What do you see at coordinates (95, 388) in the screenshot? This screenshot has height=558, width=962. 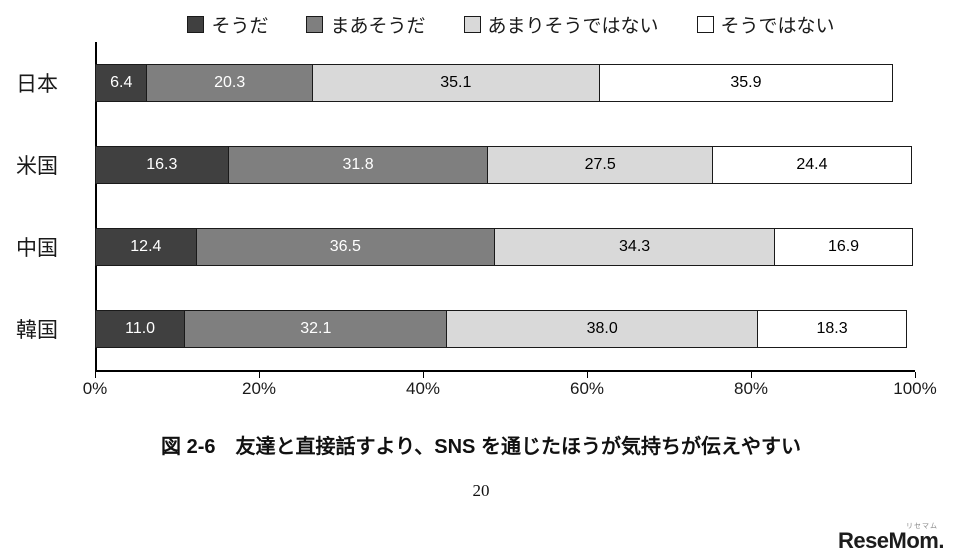 I see `x-tick-label: 0%` at bounding box center [95, 388].